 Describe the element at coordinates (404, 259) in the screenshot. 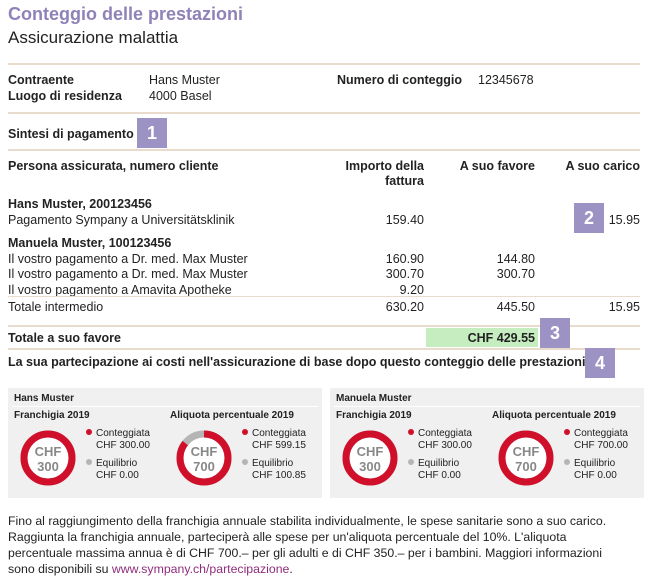

I see `row-invoice: 160.90` at that location.